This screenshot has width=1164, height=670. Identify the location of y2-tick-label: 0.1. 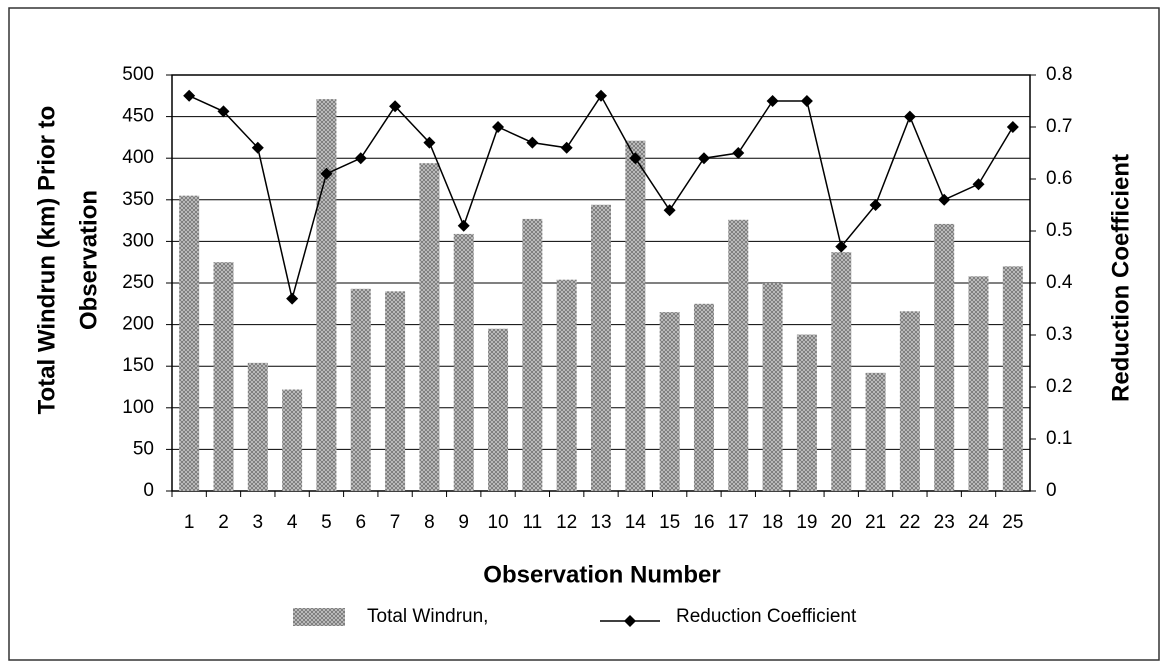
(1059, 438).